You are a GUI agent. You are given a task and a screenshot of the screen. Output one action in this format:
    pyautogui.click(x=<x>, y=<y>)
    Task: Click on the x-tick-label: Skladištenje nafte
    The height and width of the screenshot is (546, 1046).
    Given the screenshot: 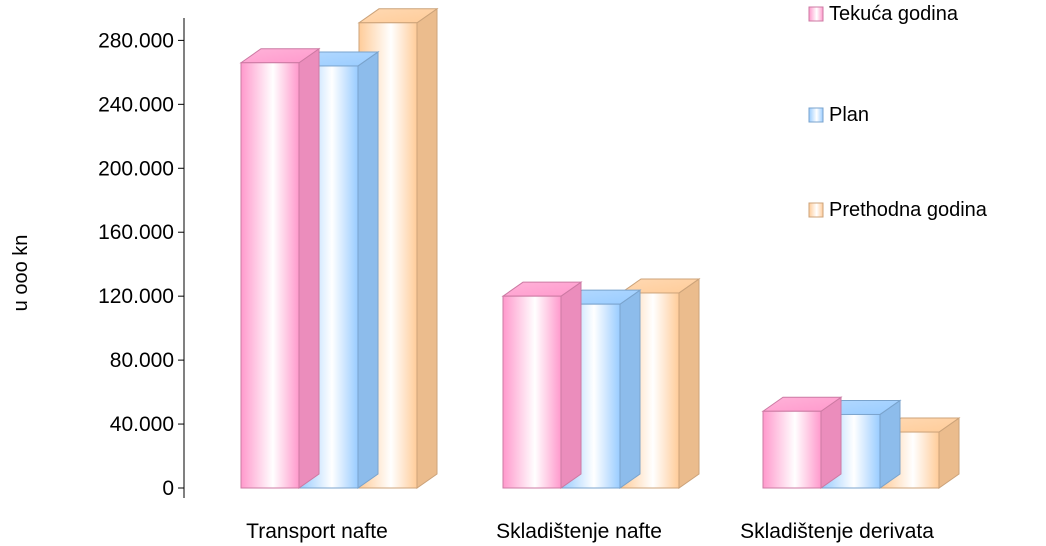 What is the action you would take?
    pyautogui.click(x=579, y=531)
    